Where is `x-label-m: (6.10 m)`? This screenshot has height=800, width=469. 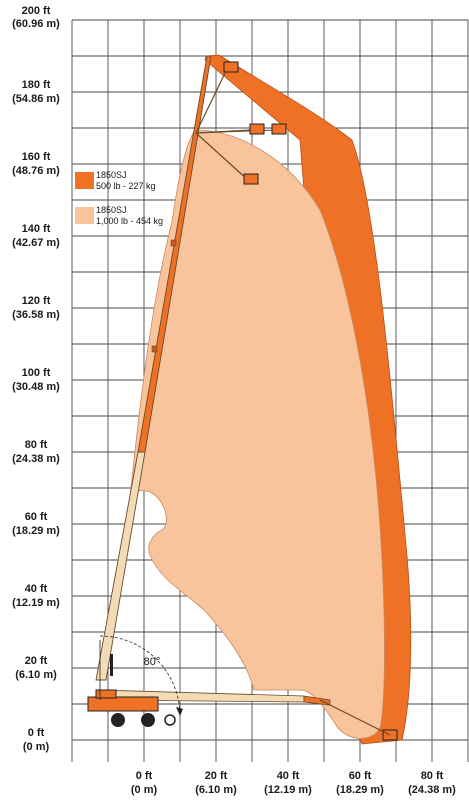
x-label-m: (6.10 m) is located at coordinates (216, 790).